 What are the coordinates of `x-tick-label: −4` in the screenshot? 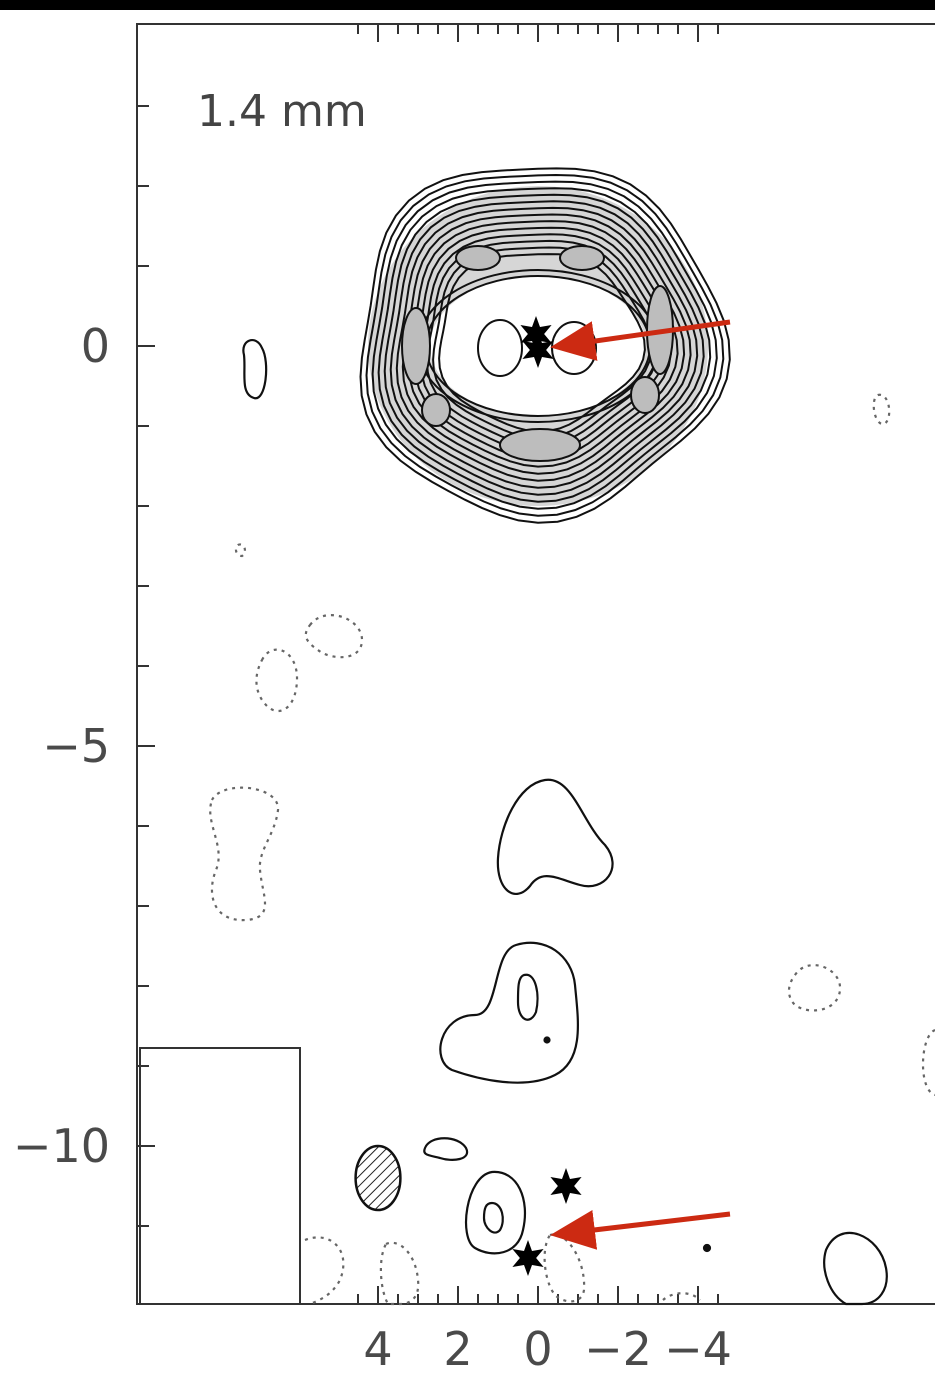 It's located at (698, 1349).